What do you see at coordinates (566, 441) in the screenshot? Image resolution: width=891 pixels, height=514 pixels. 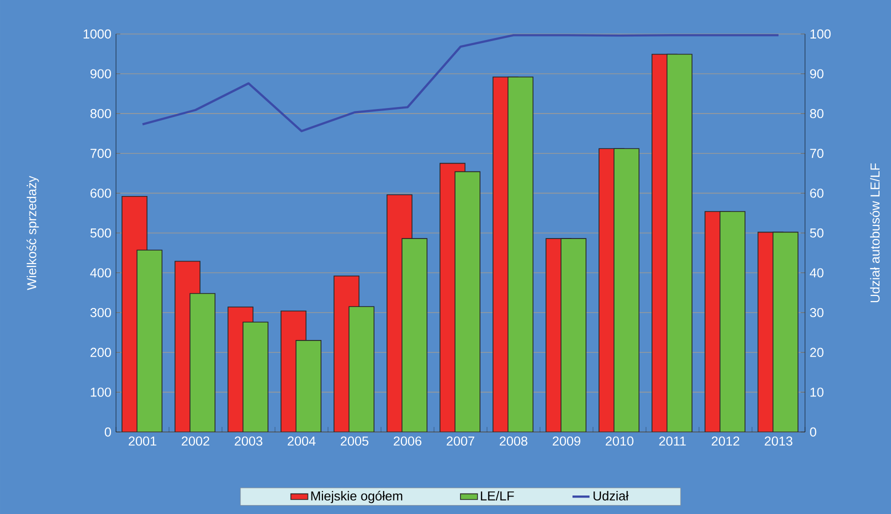 I see `x-tick-label: 2009` at bounding box center [566, 441].